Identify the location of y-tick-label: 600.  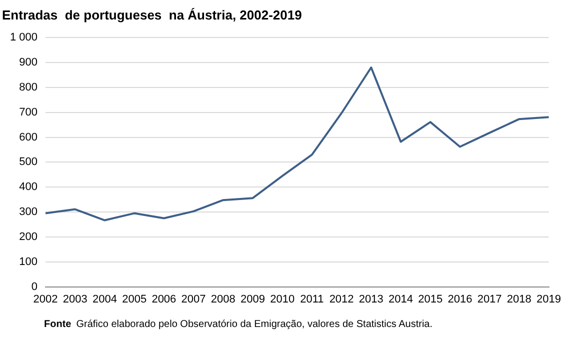
(28, 137).